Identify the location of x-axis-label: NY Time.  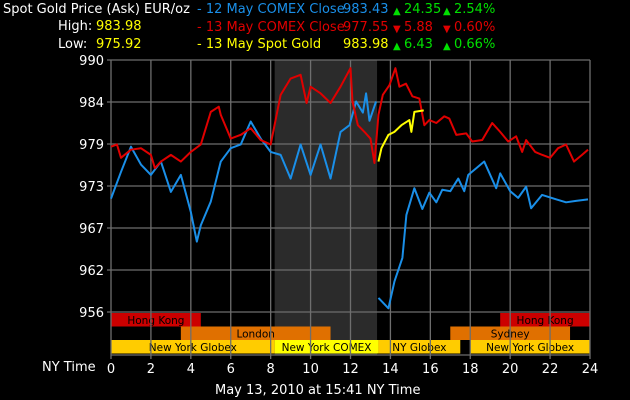
(69, 367).